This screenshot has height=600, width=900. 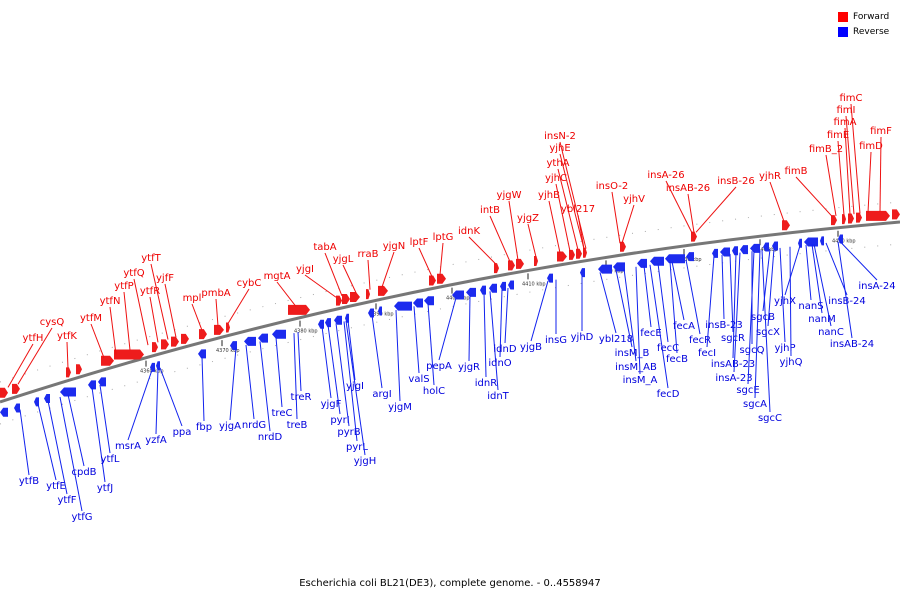 I want to click on gene-label: ppa, so click(x=182, y=432).